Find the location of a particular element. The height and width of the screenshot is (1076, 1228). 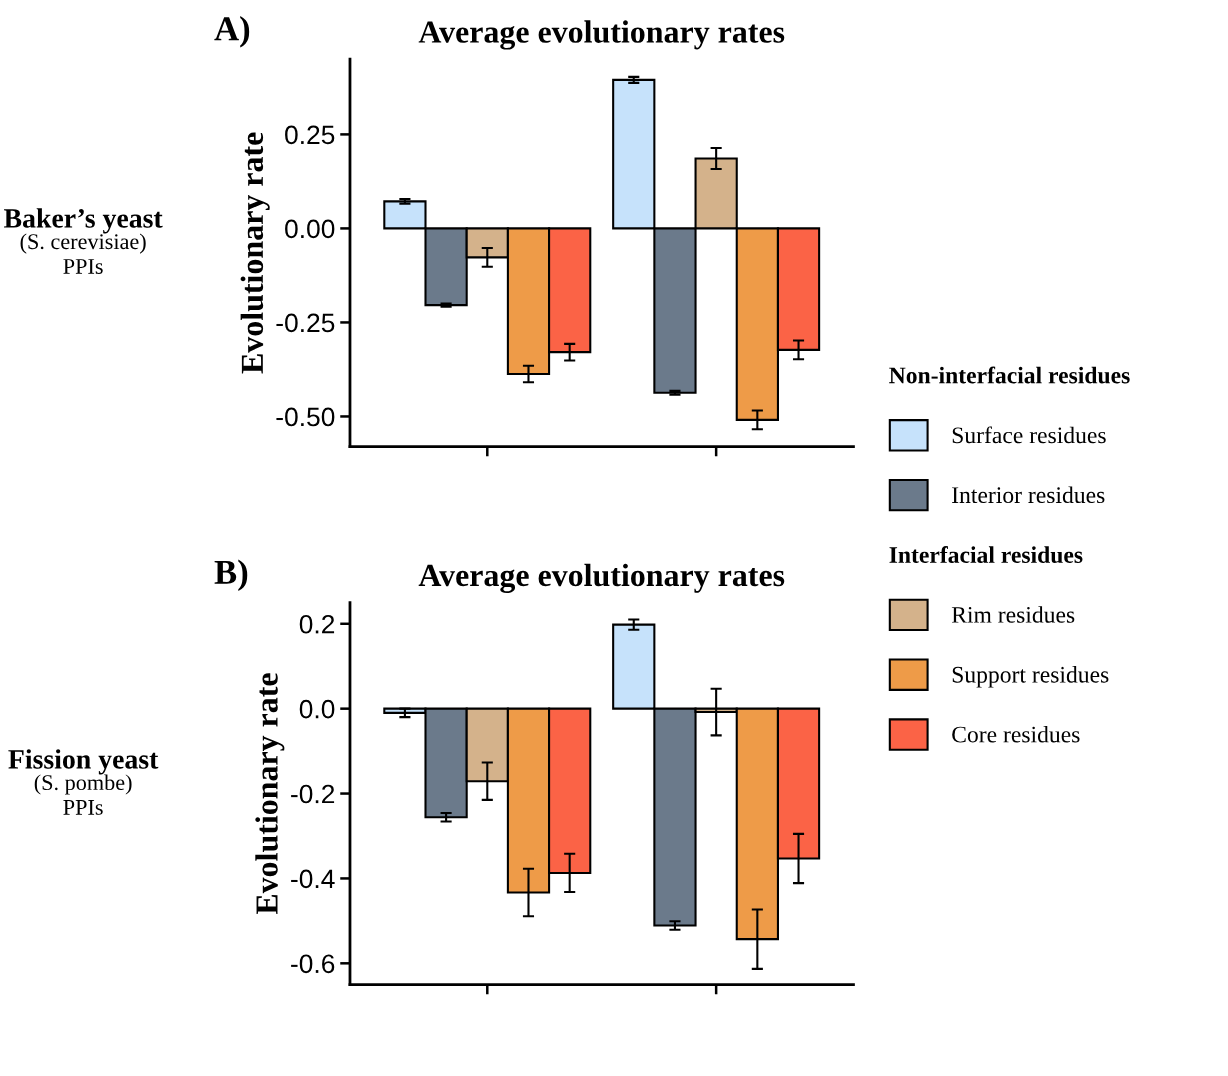

y-tick-label: 0.2 is located at coordinates (317, 624).